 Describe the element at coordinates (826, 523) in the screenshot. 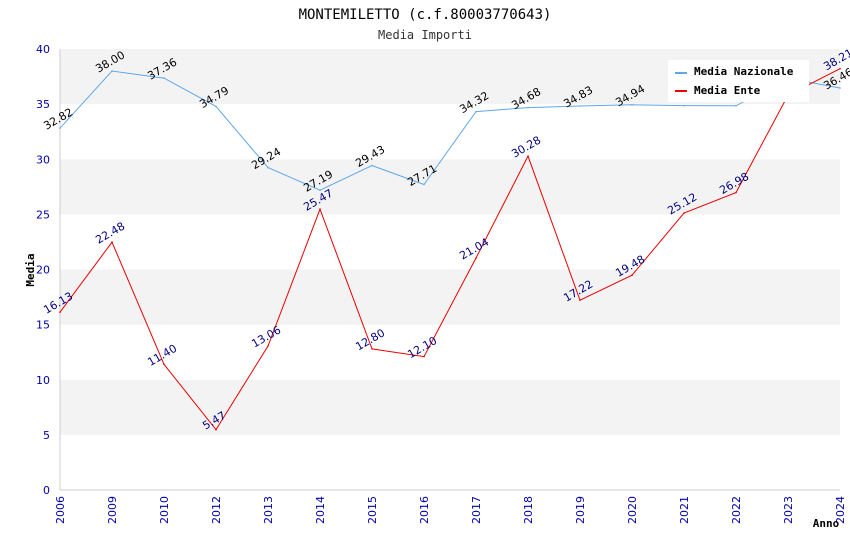

I see `x-axis-label: Anno` at that location.